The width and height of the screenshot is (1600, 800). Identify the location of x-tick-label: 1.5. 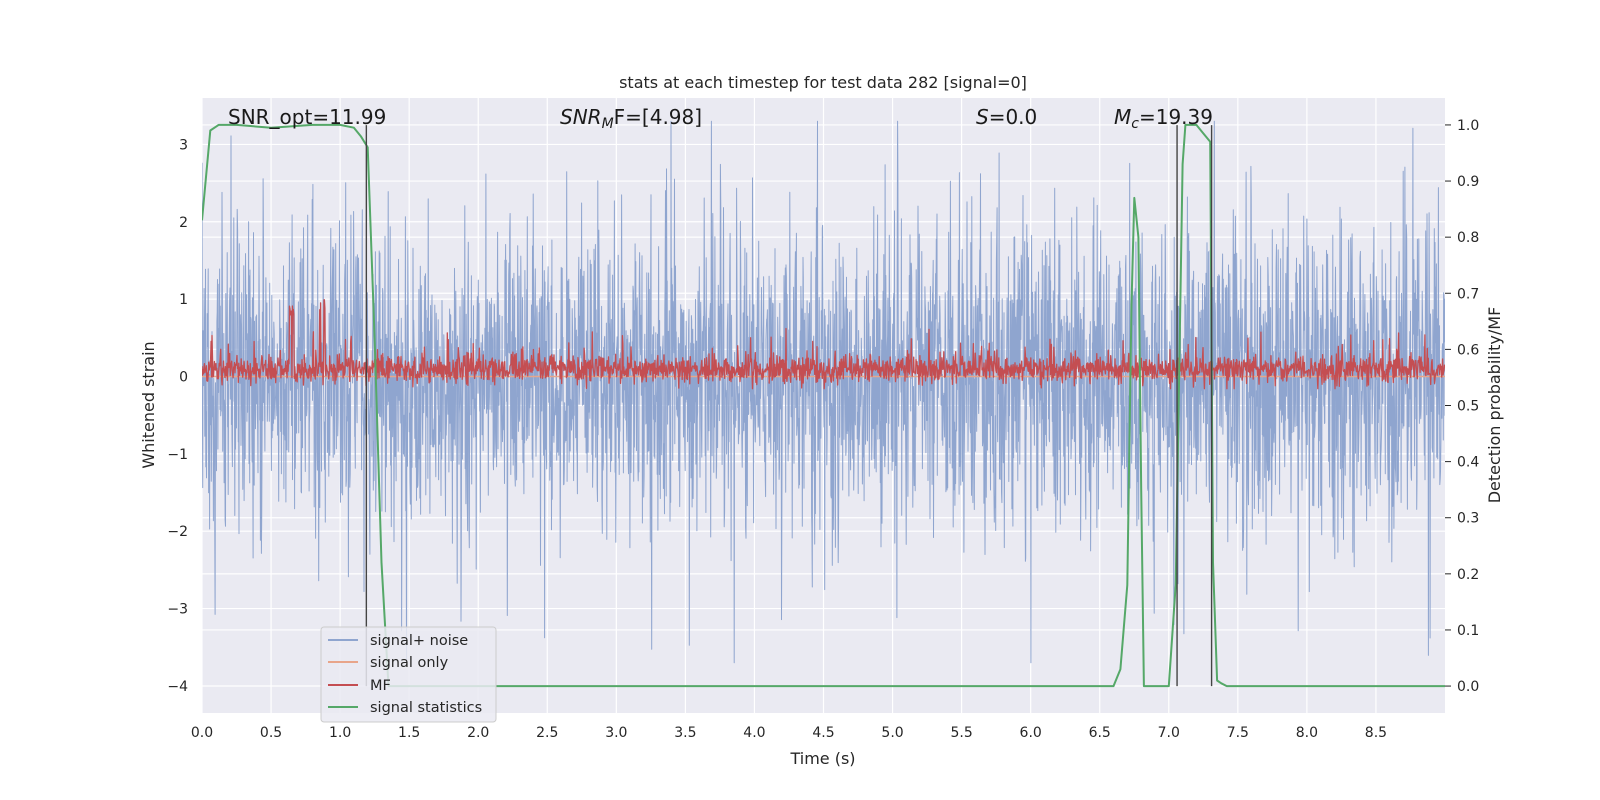
(409, 733).